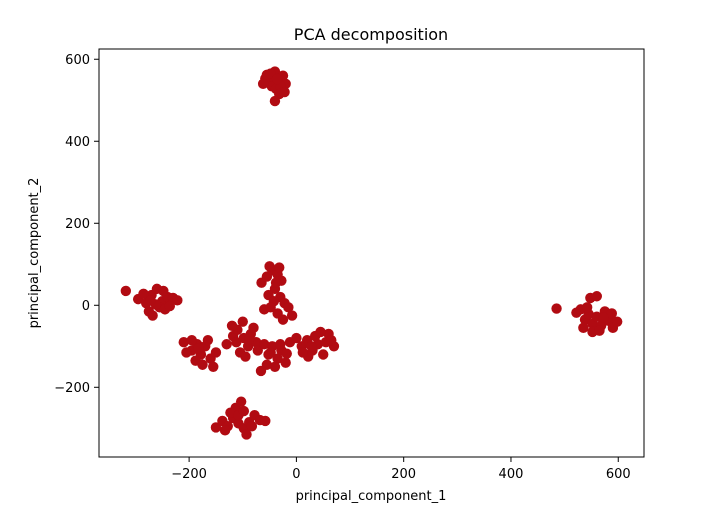 This screenshot has width=702, height=524. I want to click on y-tick-label: 200, so click(77, 224).